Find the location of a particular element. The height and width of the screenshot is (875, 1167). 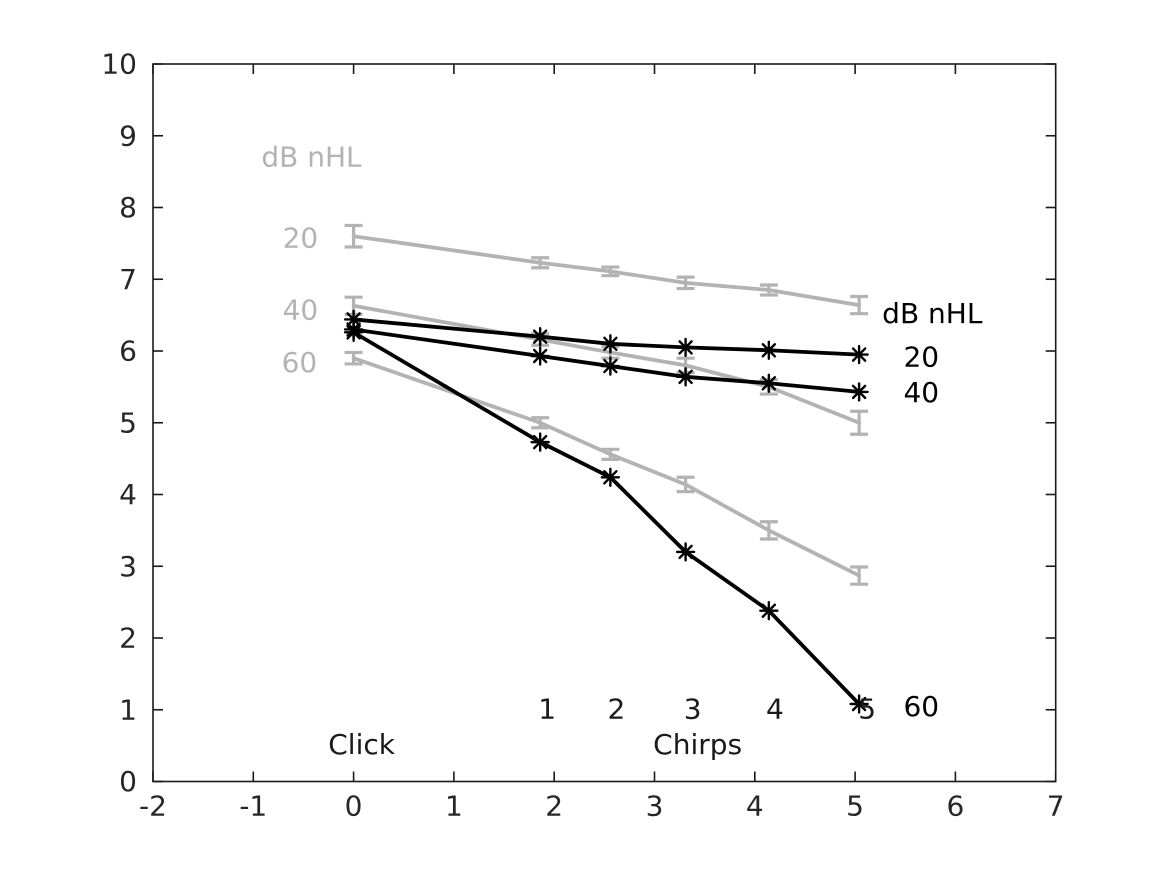

annotation-chirp-number-2: 2 is located at coordinates (616, 708).